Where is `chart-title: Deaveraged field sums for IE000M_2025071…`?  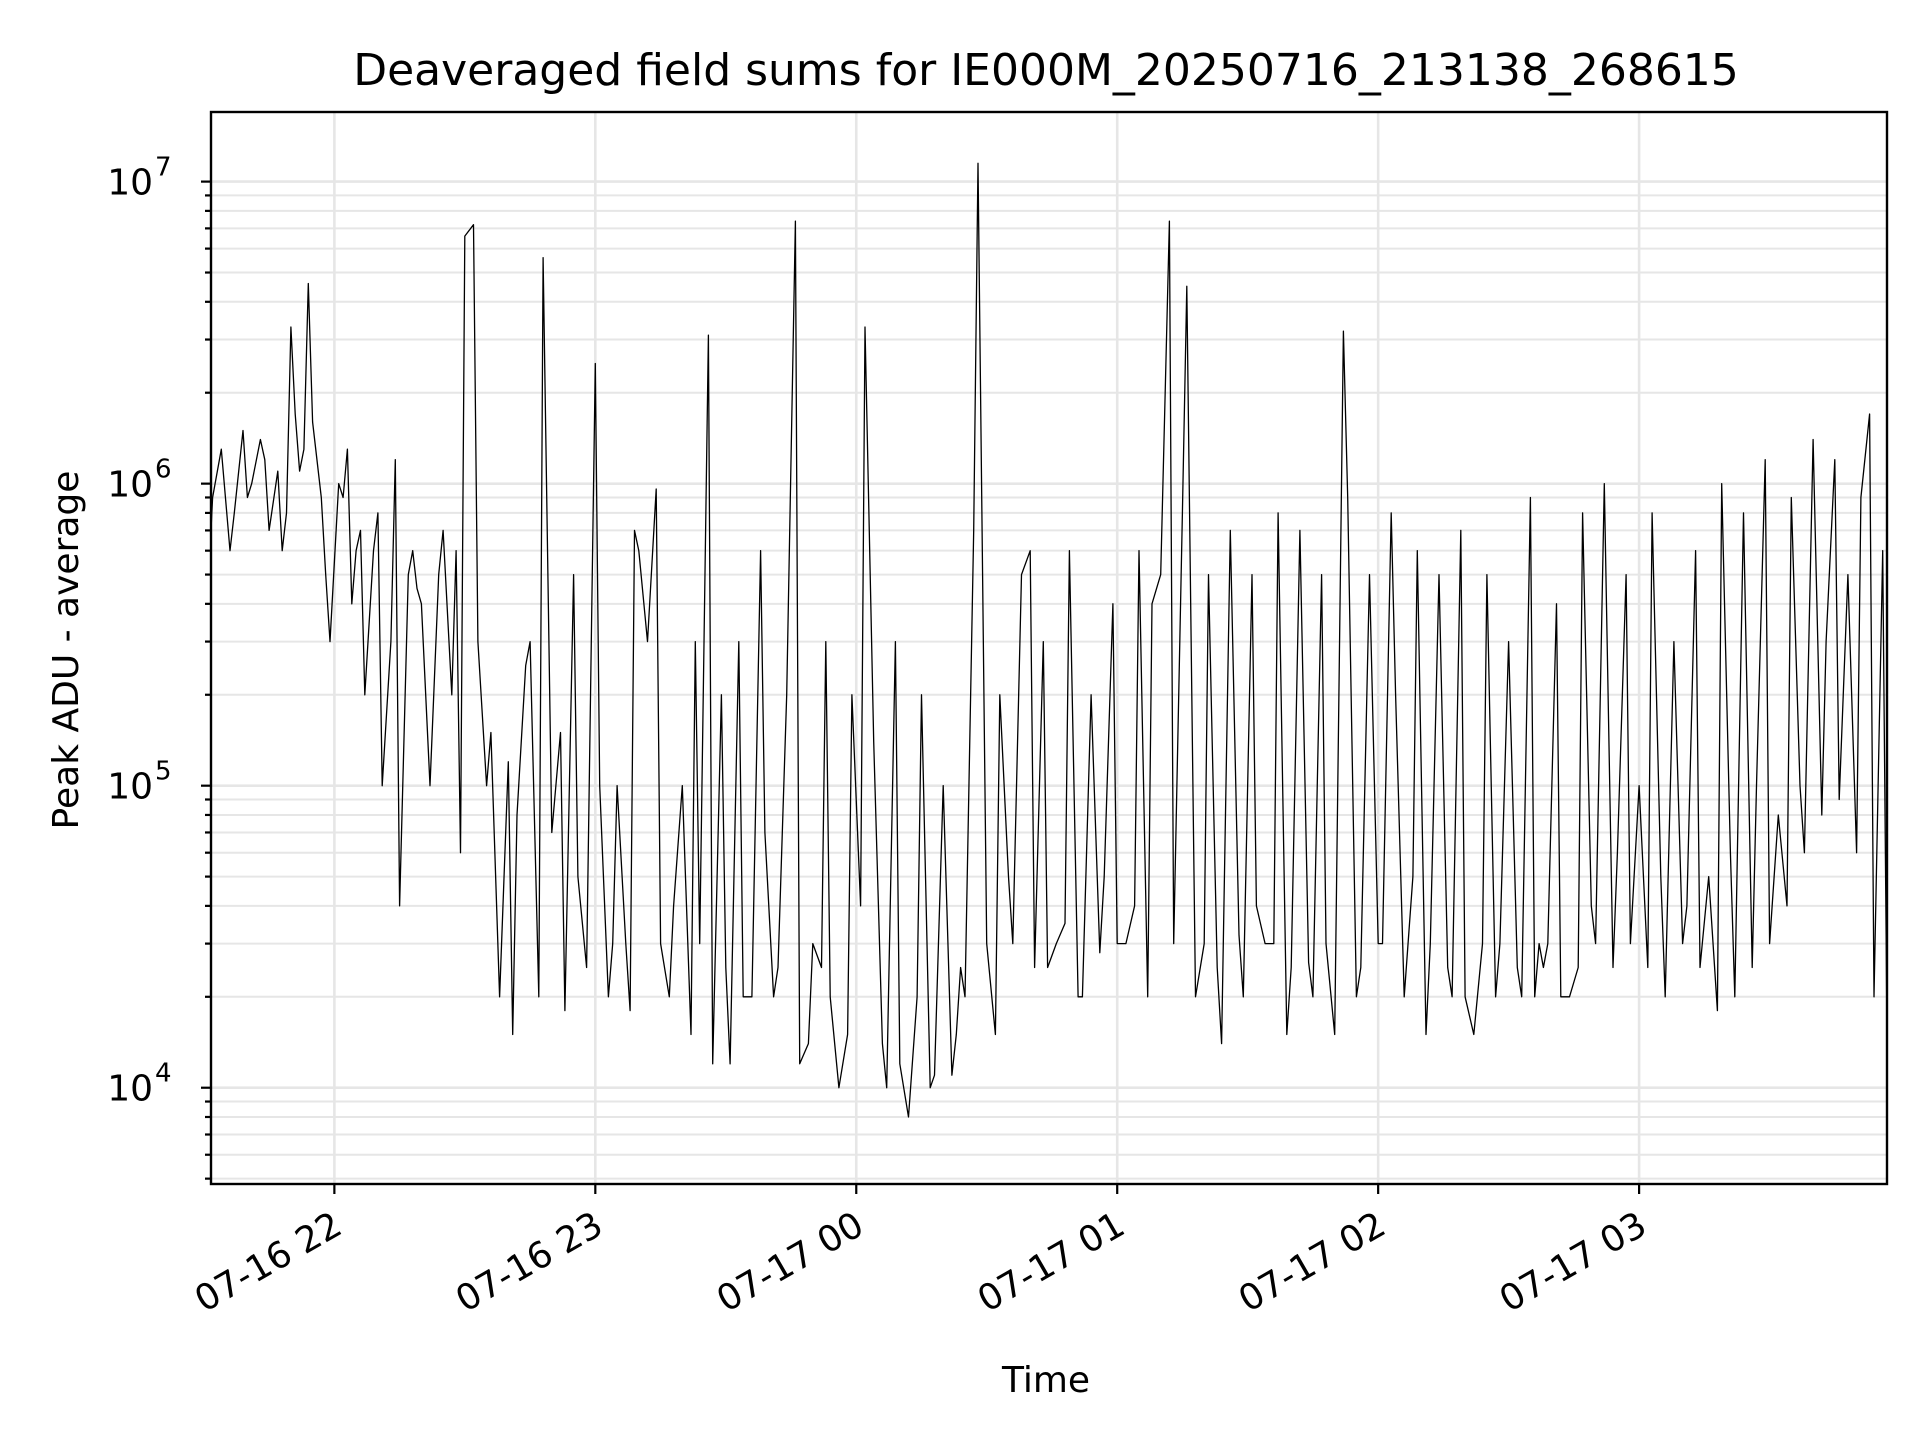
chart-title: Deaveraged field sums for IE000M_2025071… is located at coordinates (1046, 70).